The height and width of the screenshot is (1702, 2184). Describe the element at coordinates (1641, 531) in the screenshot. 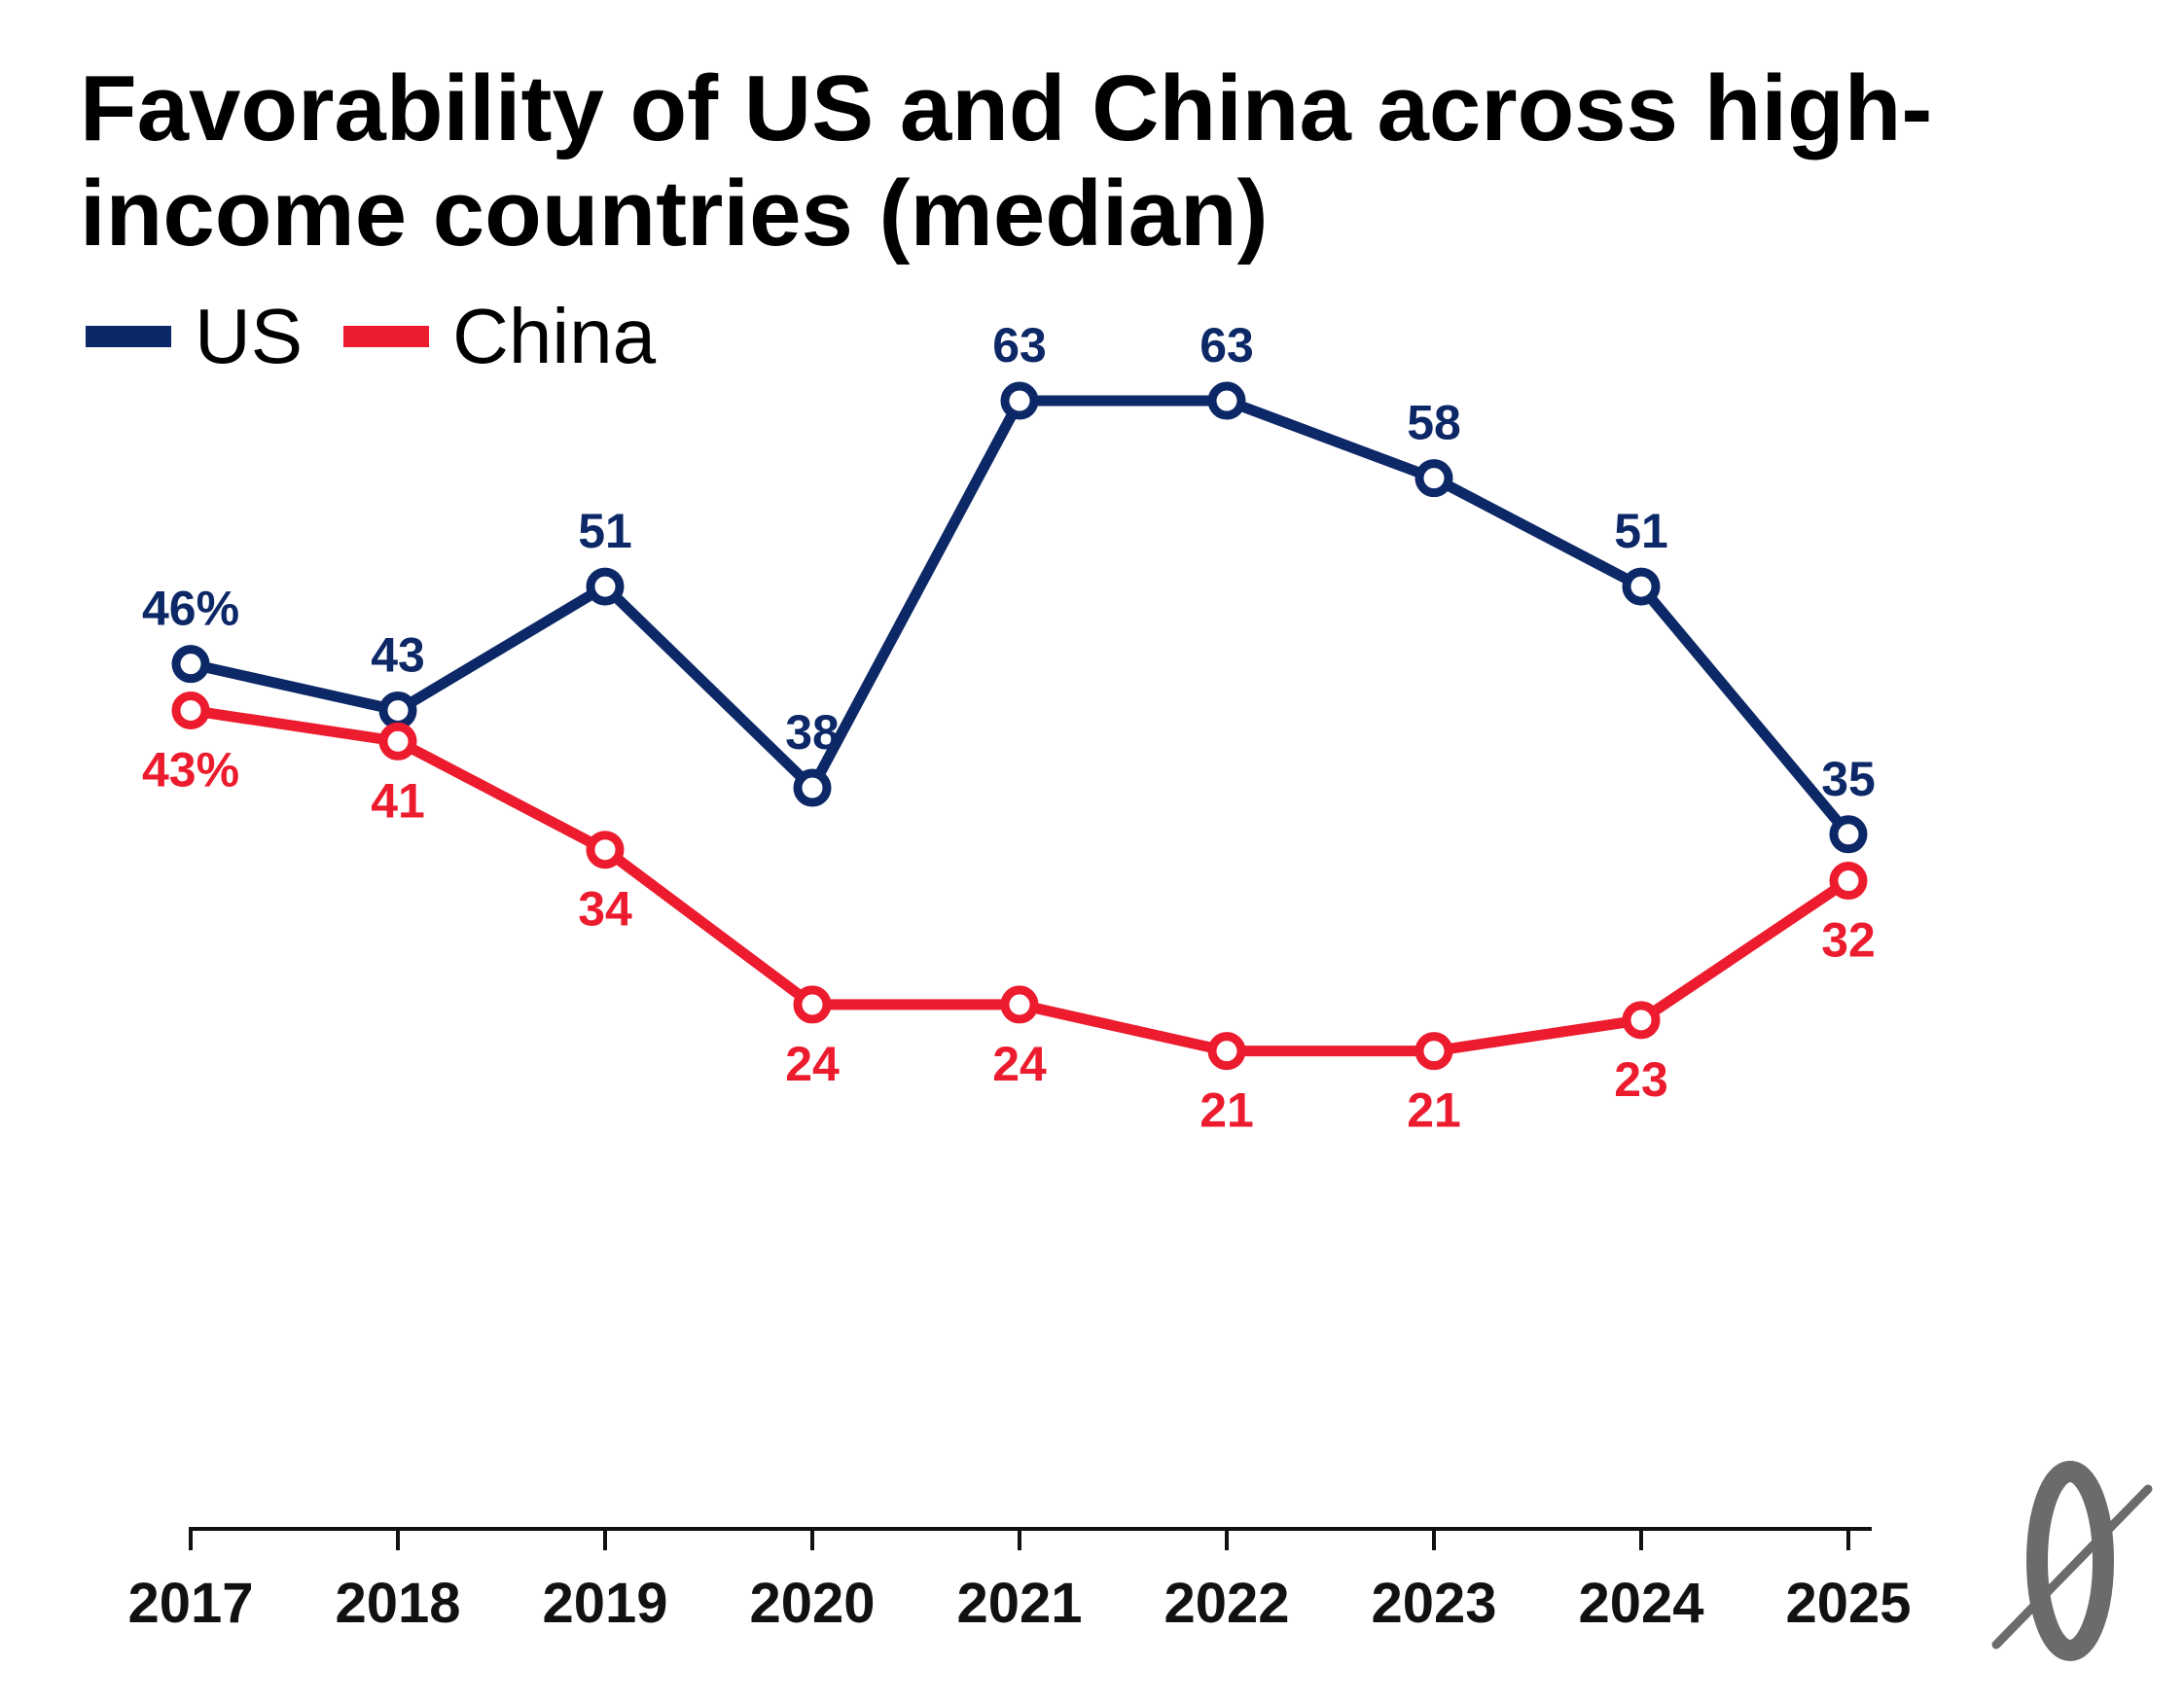

I see `data-label-us-2024: 51` at that location.